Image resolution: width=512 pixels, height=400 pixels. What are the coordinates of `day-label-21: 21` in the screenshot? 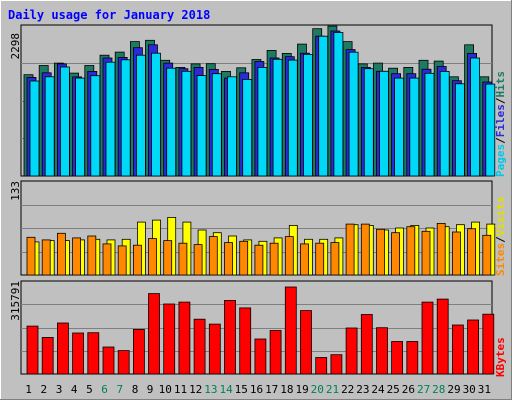 It's located at (332, 389).